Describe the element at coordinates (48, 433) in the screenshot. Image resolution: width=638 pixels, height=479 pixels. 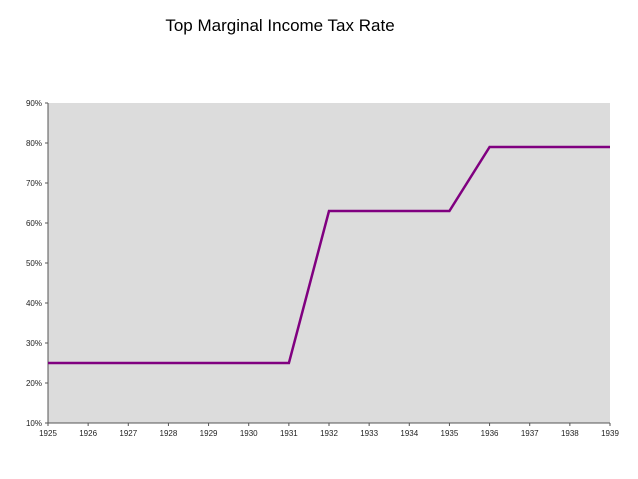
I see `x-tick-label: 1925` at that location.